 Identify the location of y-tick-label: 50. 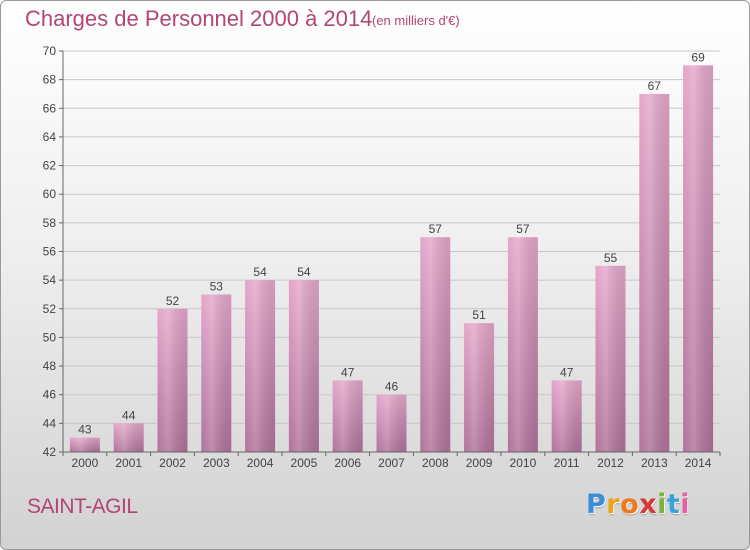
(50, 337).